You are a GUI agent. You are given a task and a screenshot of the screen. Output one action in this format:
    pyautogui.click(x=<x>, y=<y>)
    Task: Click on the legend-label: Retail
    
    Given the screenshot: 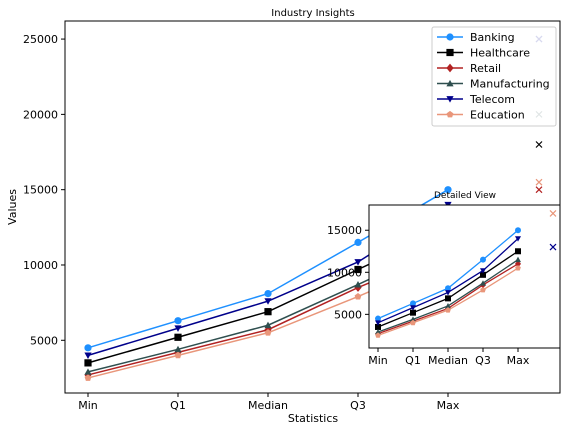 What is the action you would take?
    pyautogui.click(x=485, y=68)
    